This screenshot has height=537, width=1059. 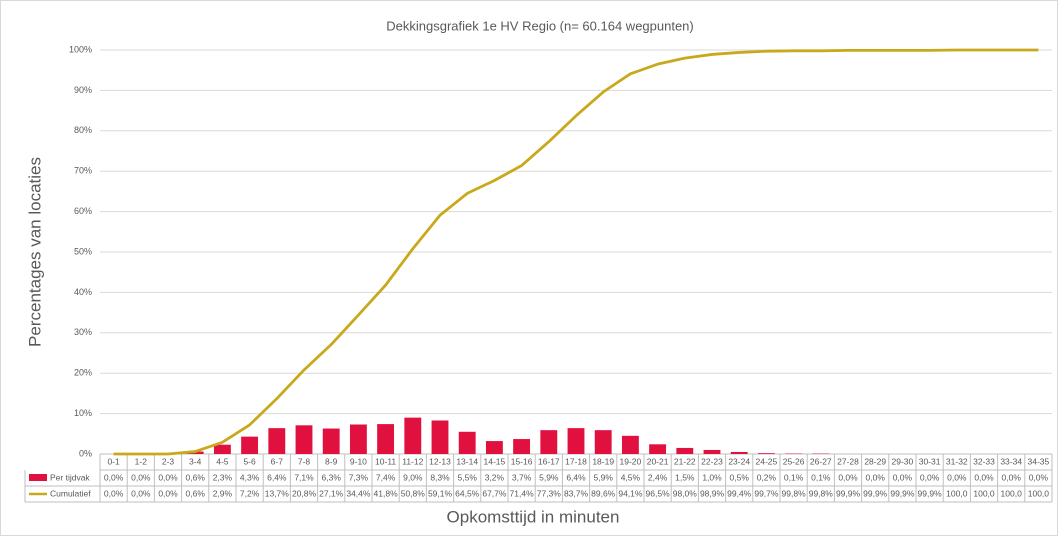 I want to click on x-tick-label: 12-13, so click(x=440, y=461).